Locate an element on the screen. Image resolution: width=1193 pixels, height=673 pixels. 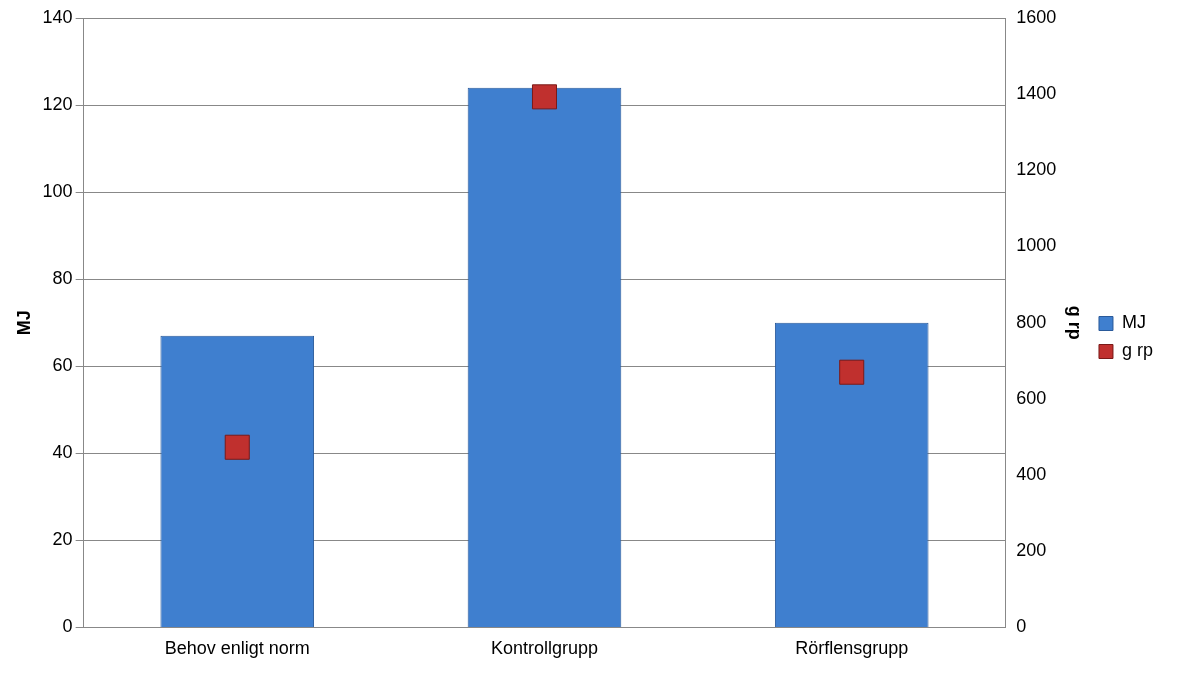
legend-label: g rp is located at coordinates (1137, 350).